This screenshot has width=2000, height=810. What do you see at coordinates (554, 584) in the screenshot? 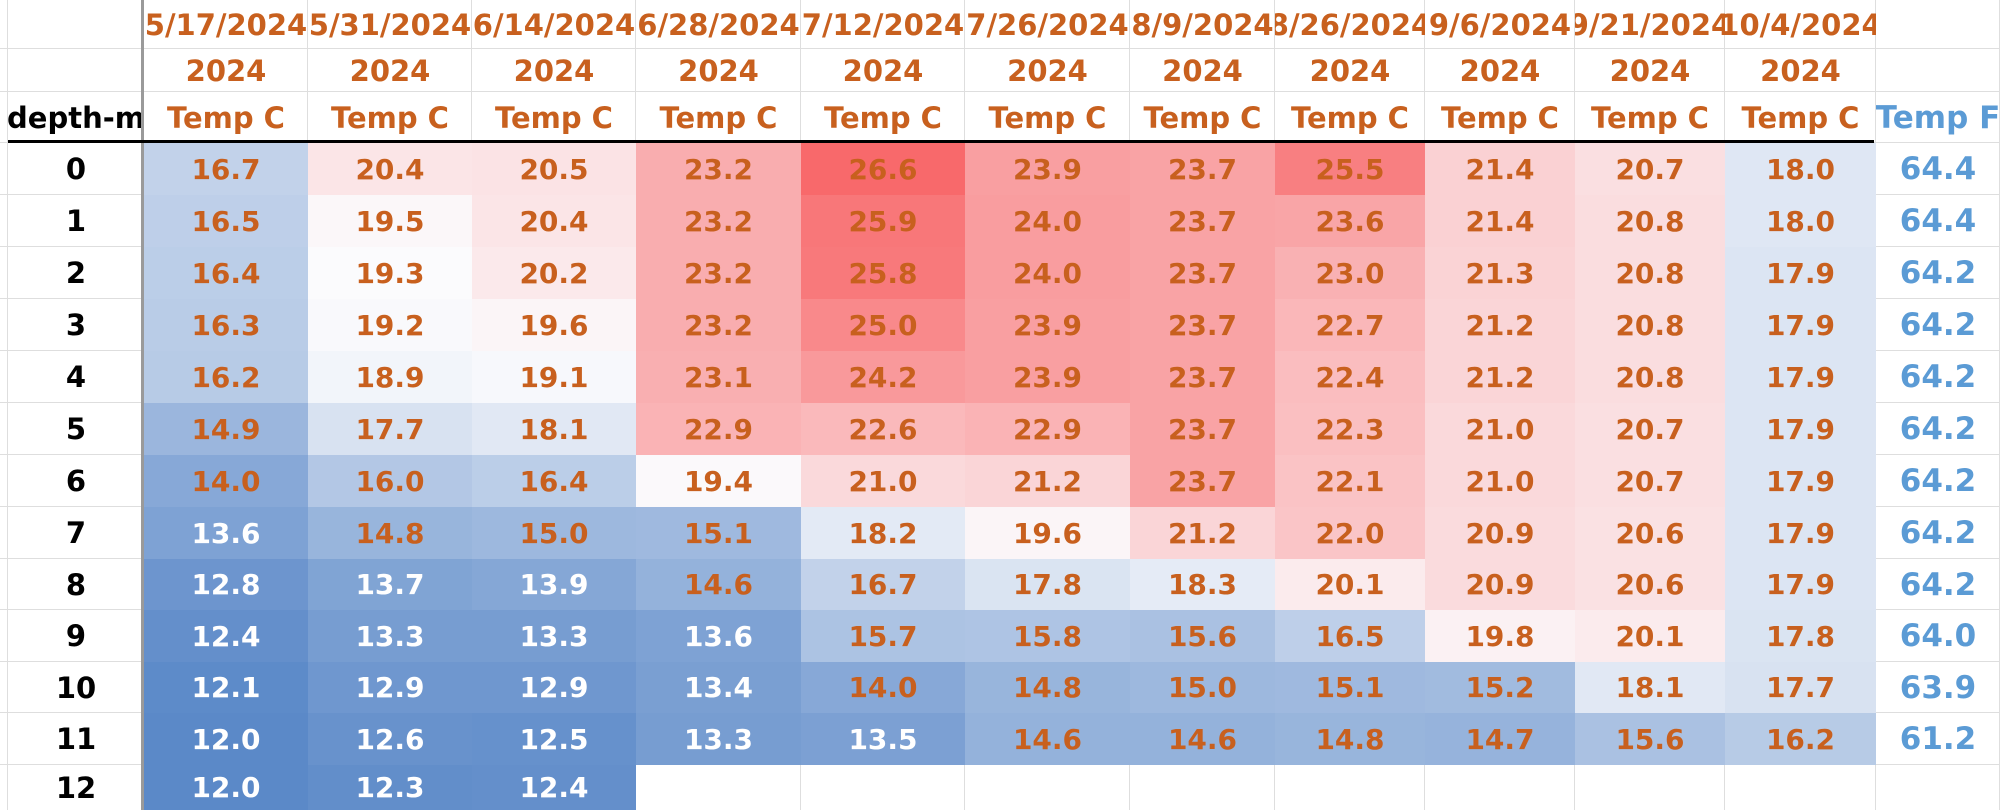
I see `data-cell: 13.9` at bounding box center [554, 584].